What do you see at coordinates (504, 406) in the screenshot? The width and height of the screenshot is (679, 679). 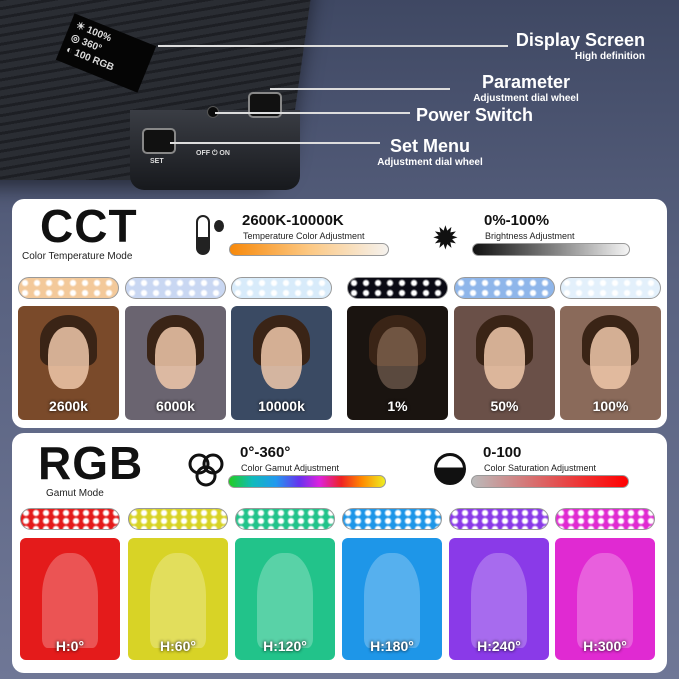 I see `tile-caption: 50%` at bounding box center [504, 406].